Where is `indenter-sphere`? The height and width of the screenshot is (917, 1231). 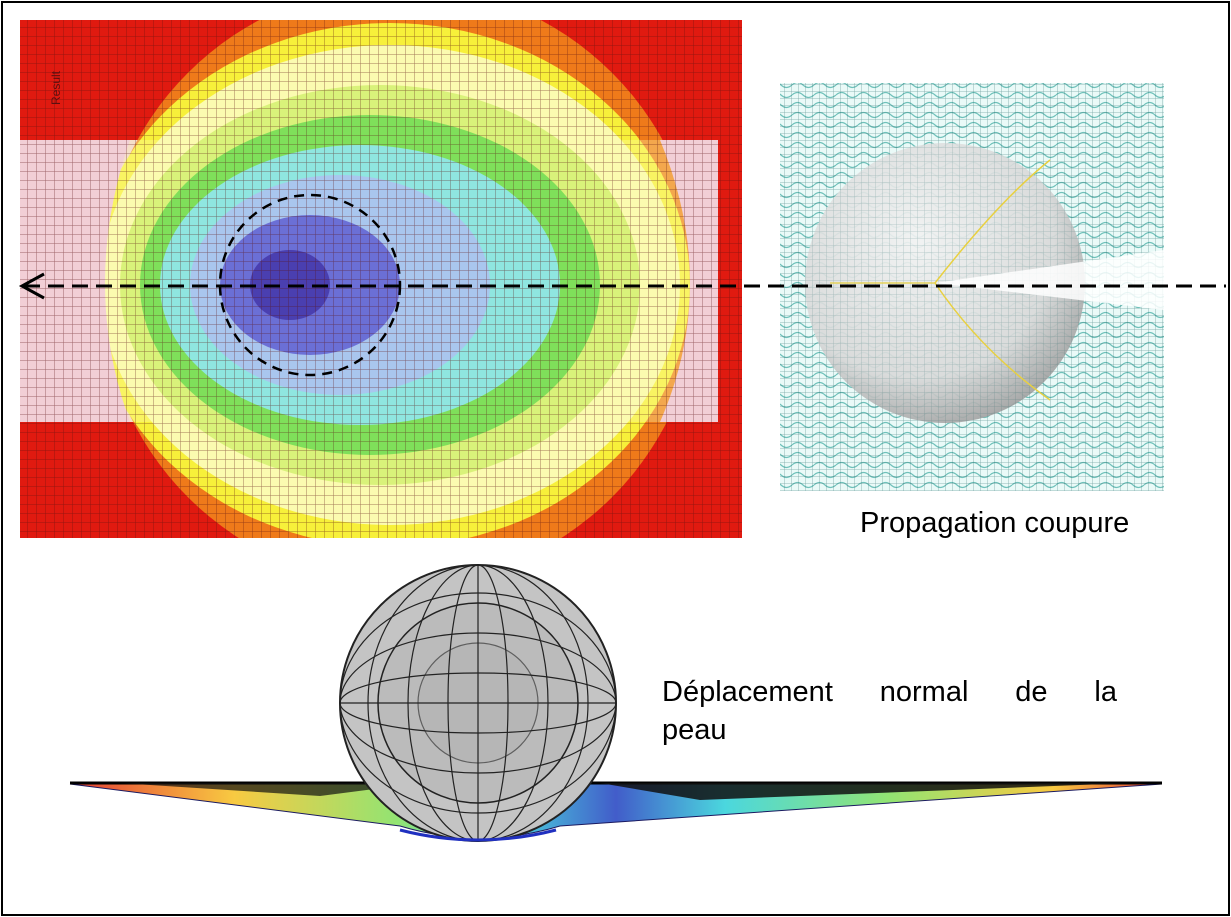
indenter-sphere is located at coordinates (478, 703).